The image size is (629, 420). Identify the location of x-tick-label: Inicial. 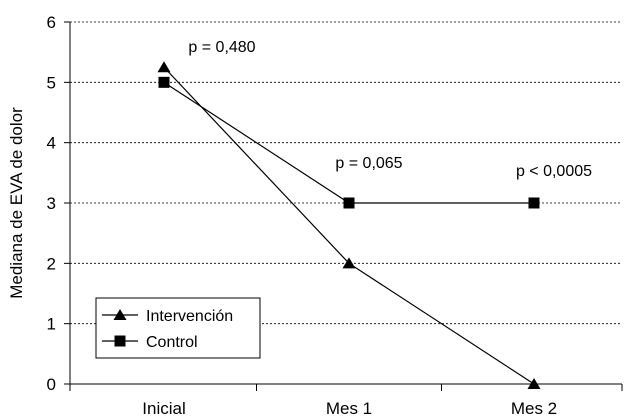
(163, 408).